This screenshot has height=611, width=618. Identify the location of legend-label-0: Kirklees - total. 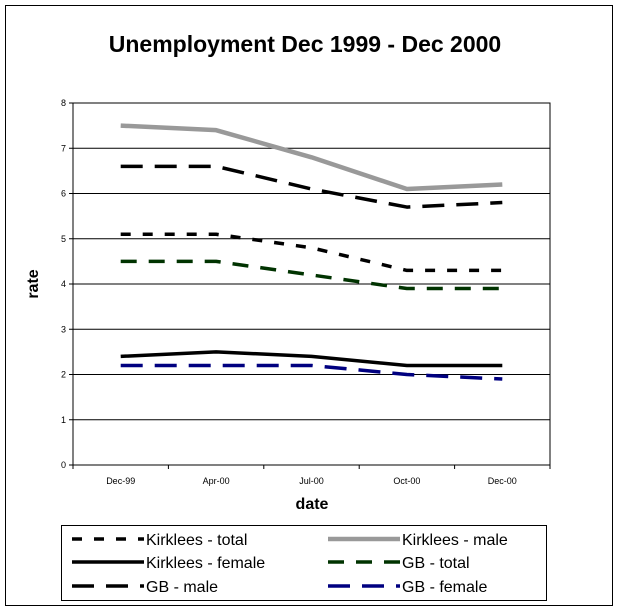
(196, 540).